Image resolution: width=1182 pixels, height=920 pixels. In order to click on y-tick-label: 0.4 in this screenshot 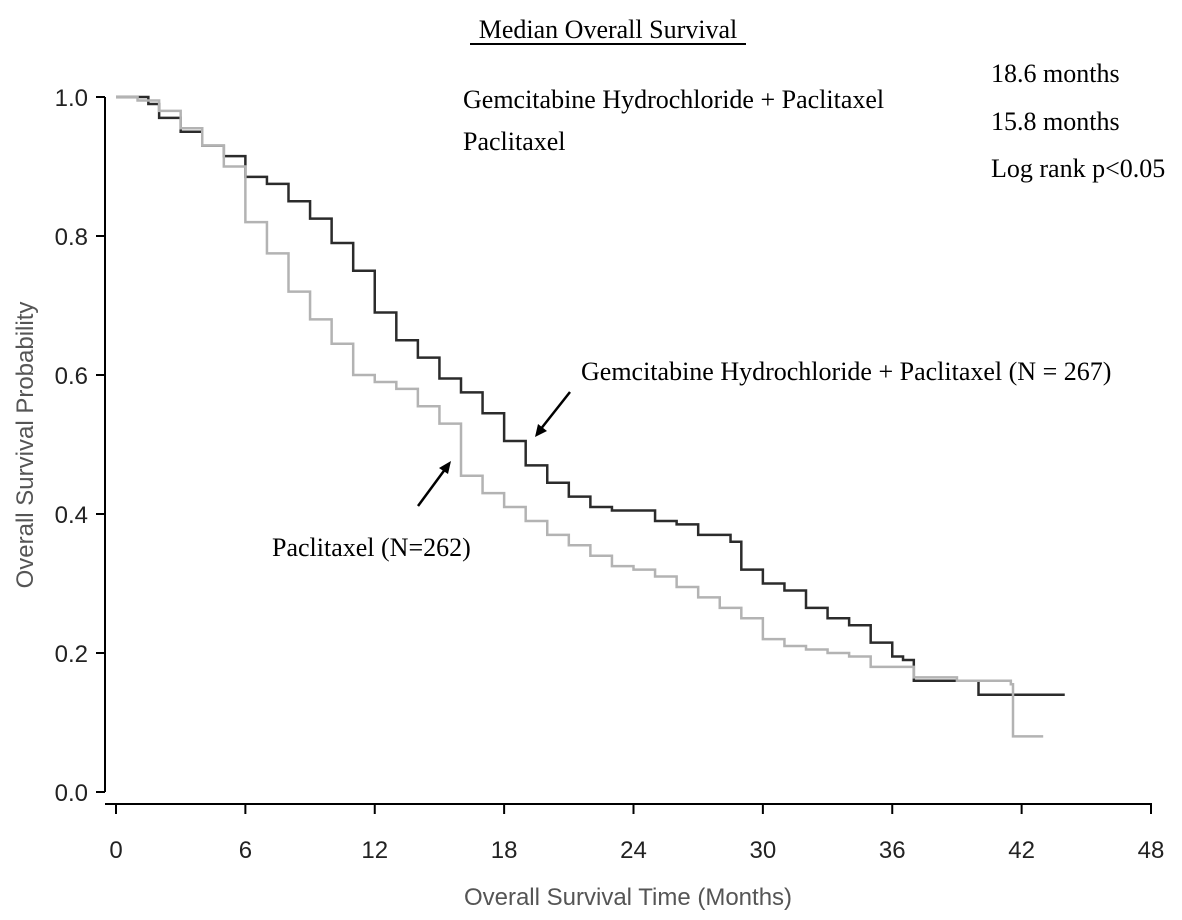, I will do `click(71, 515)`.